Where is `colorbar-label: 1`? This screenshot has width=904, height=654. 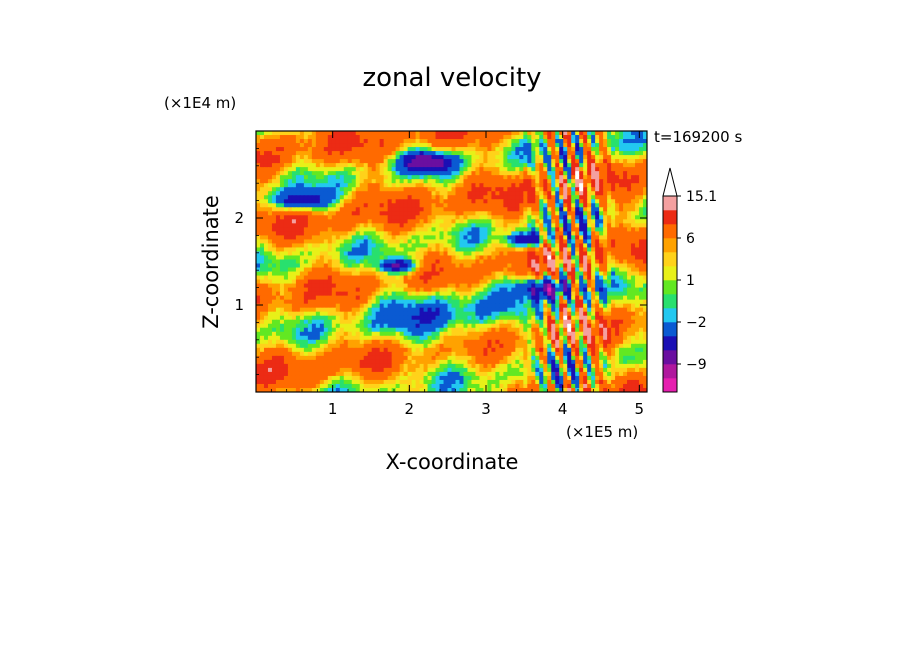 colorbar-label: 1 is located at coordinates (690, 281).